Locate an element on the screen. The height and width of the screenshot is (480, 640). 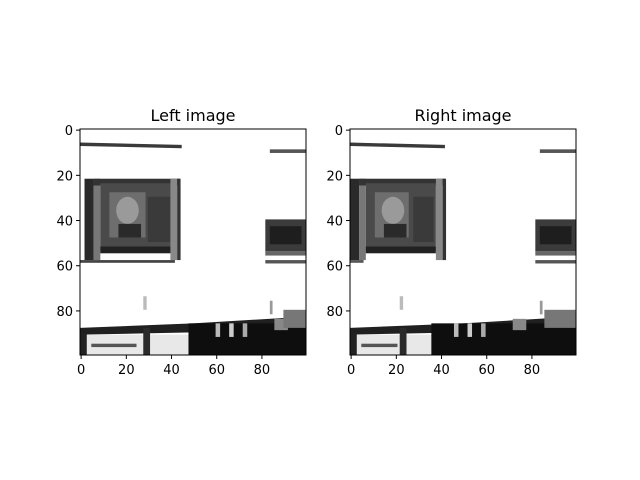
right-y-tick-label: 20 is located at coordinates (334, 176).